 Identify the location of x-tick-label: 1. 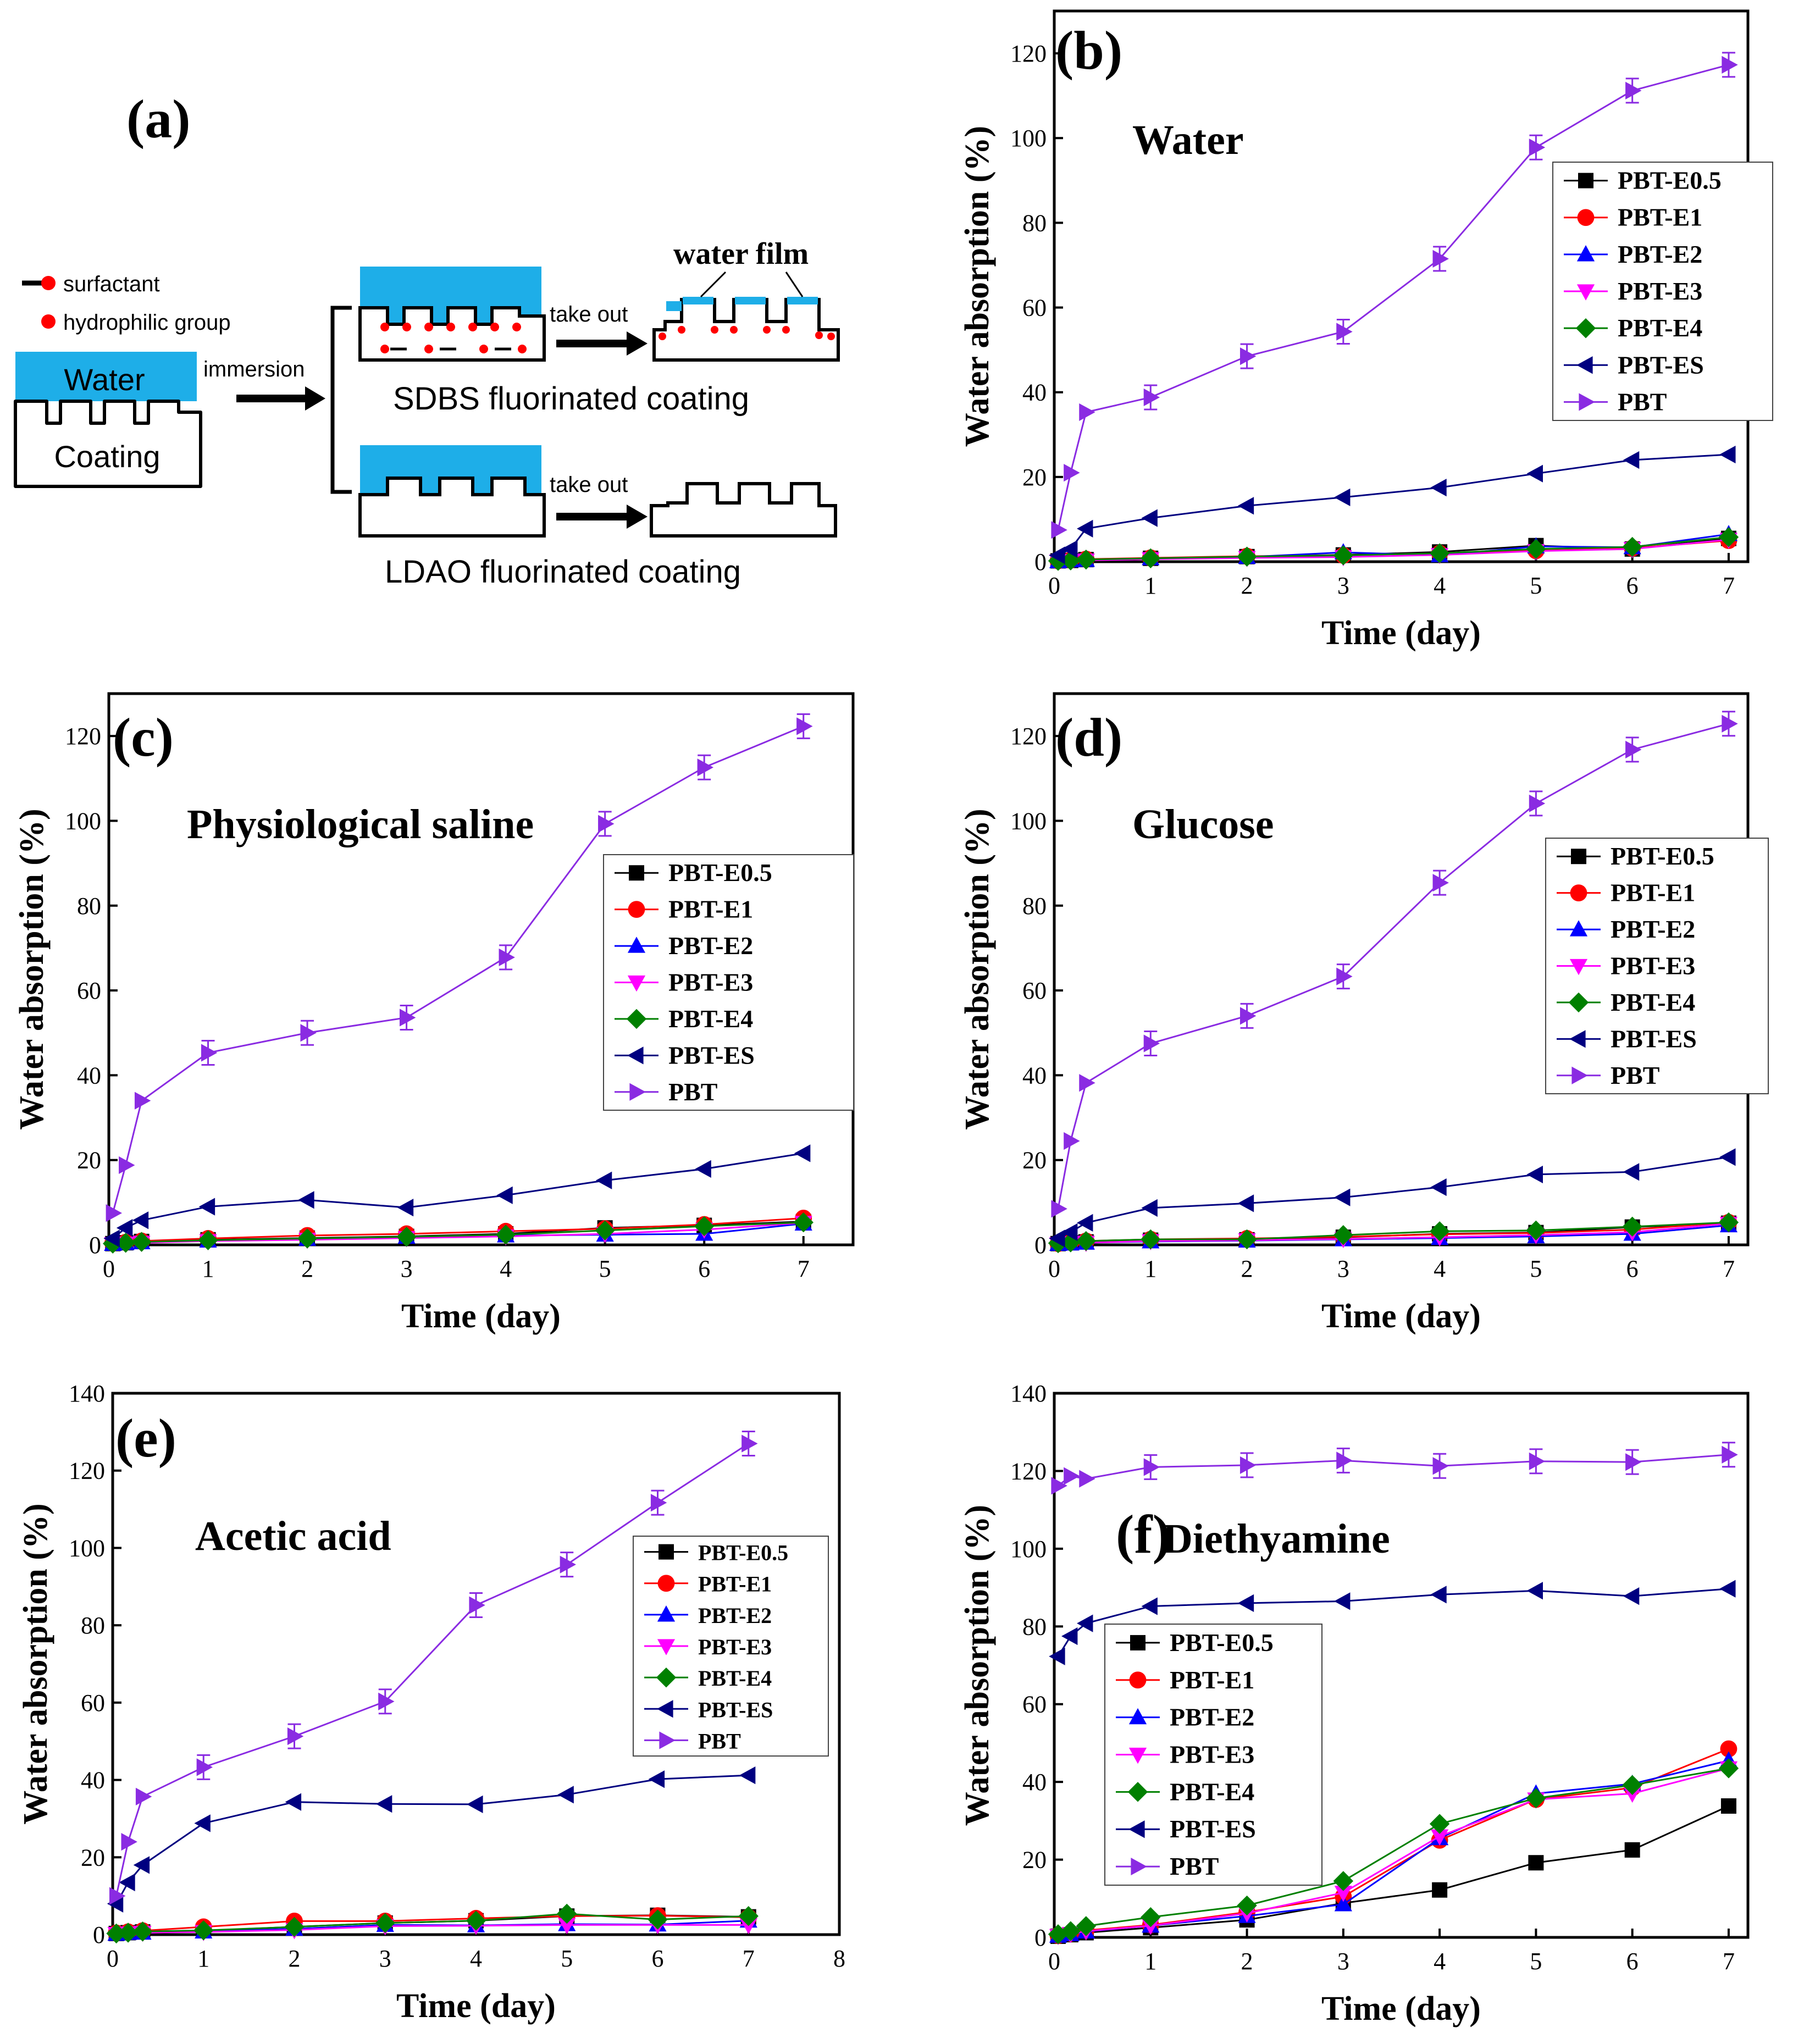
(1150, 1268).